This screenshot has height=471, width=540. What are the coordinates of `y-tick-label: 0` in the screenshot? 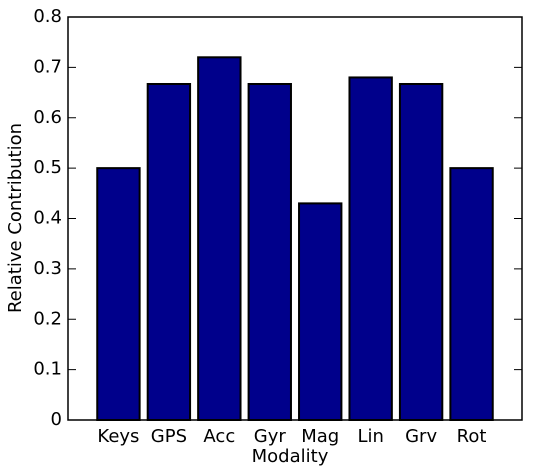 It's located at (56, 419).